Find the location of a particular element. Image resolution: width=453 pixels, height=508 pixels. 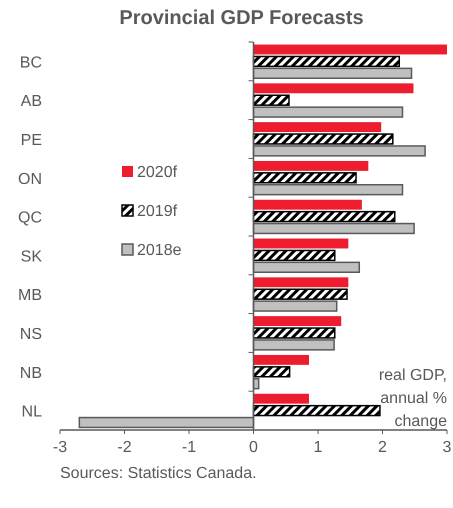

source-note: Sources: Statistics Canada. is located at coordinates (158, 473).